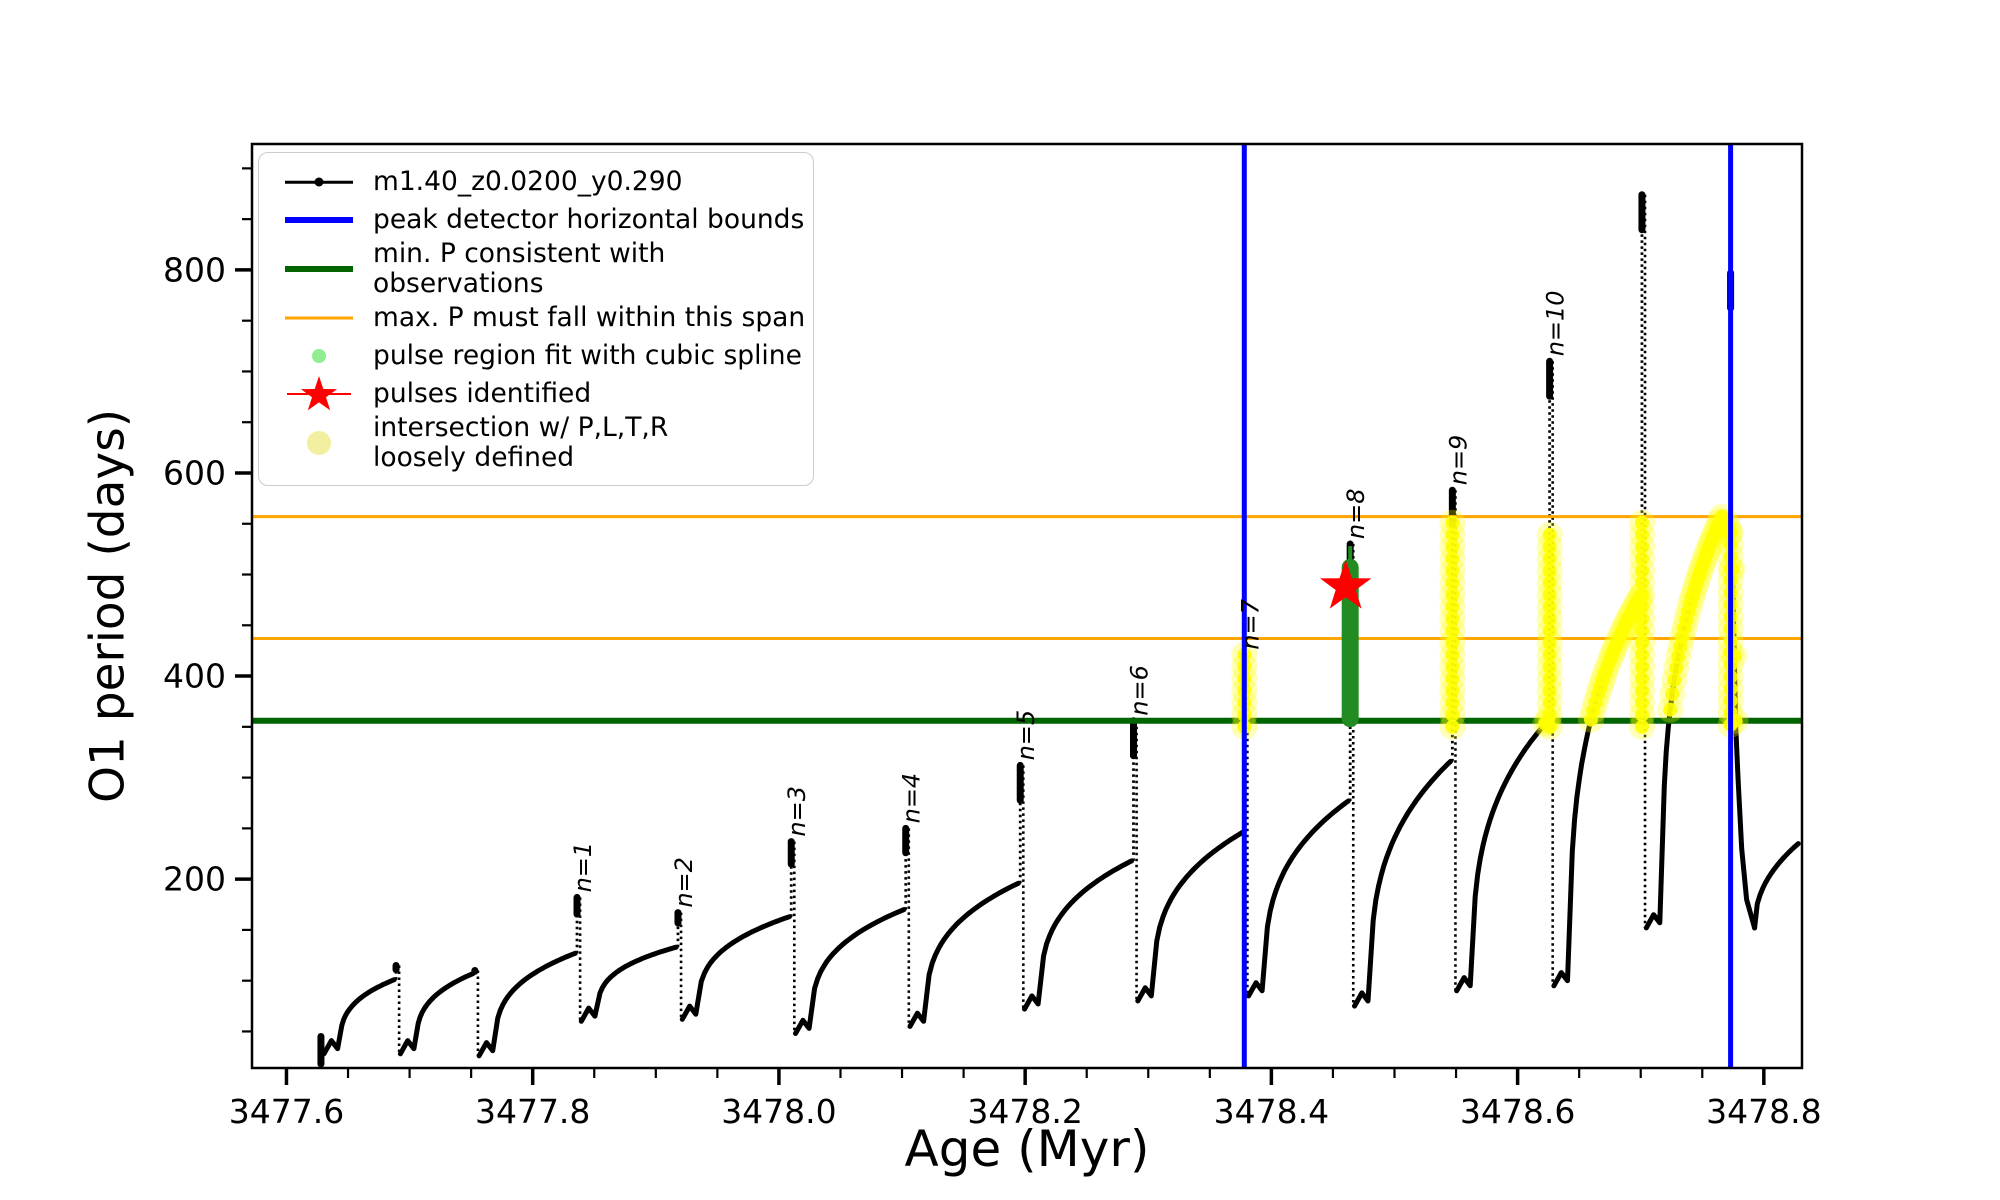 This screenshot has height=1200, width=2000. I want to click on x-tick-label: 3477.8, so click(532, 1111).